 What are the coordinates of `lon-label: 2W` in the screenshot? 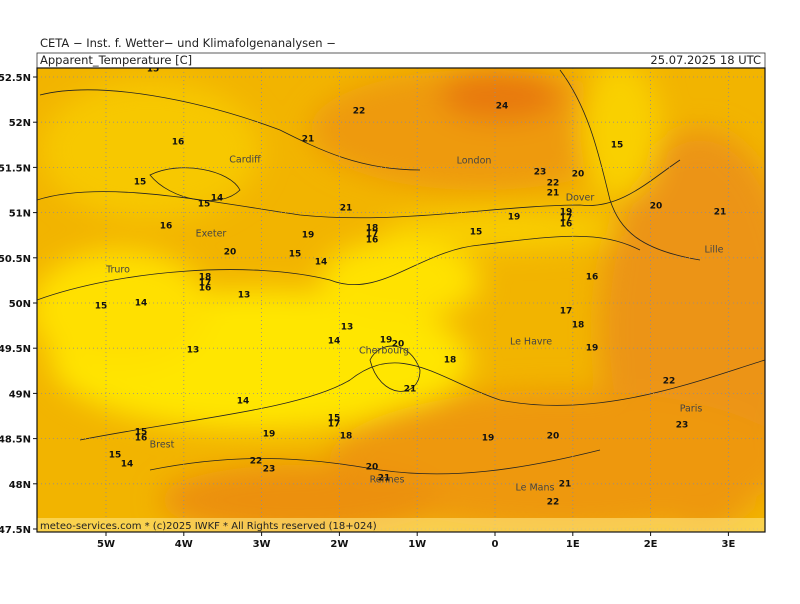 It's located at (339, 544).